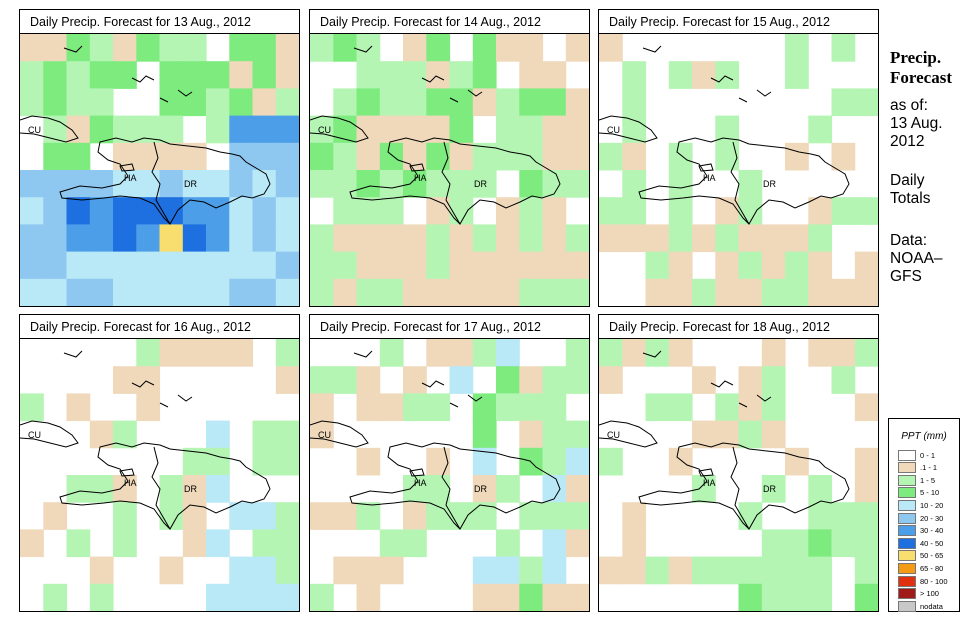  What do you see at coordinates (420, 483) in the screenshot?
I see `HA-label: HA` at bounding box center [420, 483].